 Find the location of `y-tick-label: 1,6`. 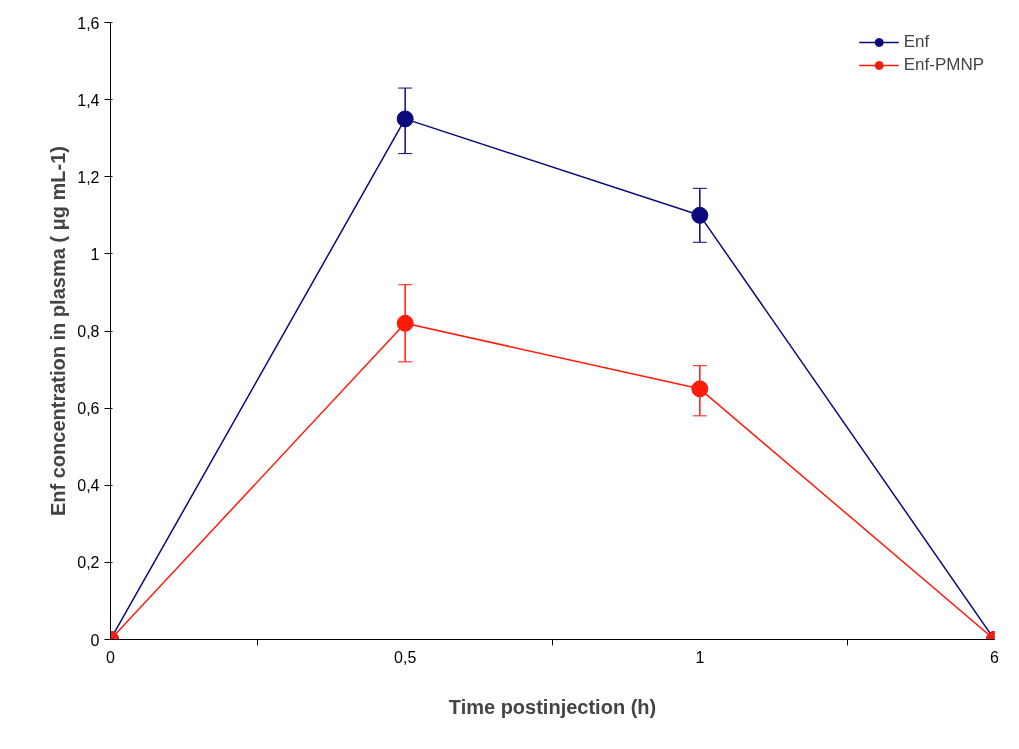

y-tick-label: 1,6 is located at coordinates (88, 23).